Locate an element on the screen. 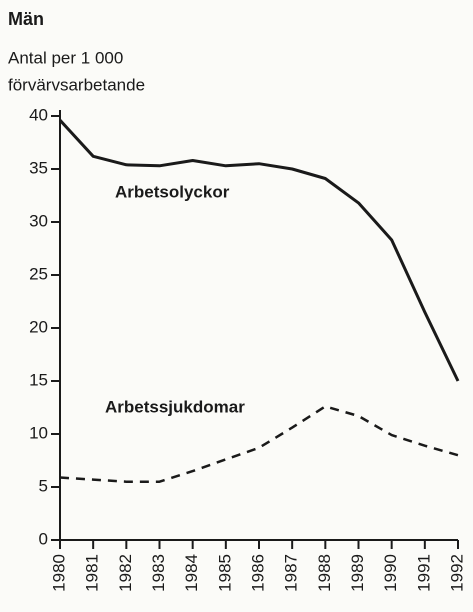  y-tick-label: 20 is located at coordinates (38, 326).